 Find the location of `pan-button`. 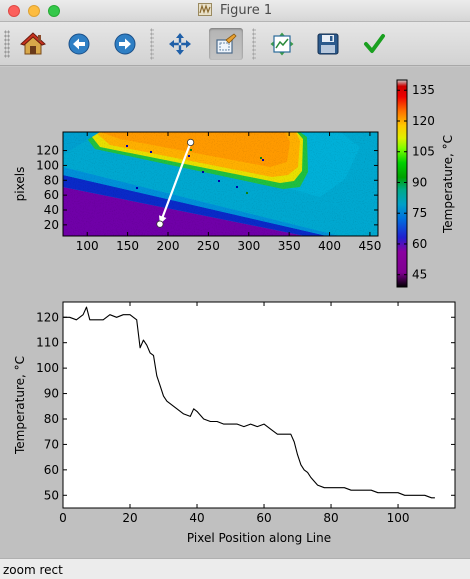

pan-button is located at coordinates (180, 44).